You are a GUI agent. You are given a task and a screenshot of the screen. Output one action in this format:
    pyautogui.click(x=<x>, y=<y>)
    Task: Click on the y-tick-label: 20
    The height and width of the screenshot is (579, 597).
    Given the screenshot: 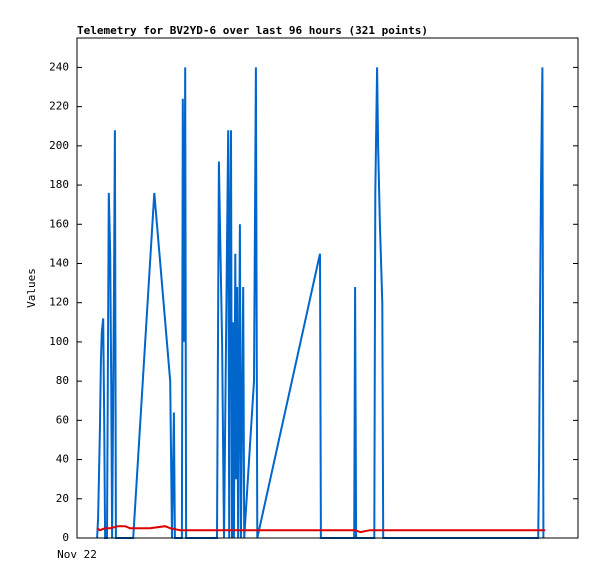 What is the action you would take?
    pyautogui.click(x=62, y=498)
    